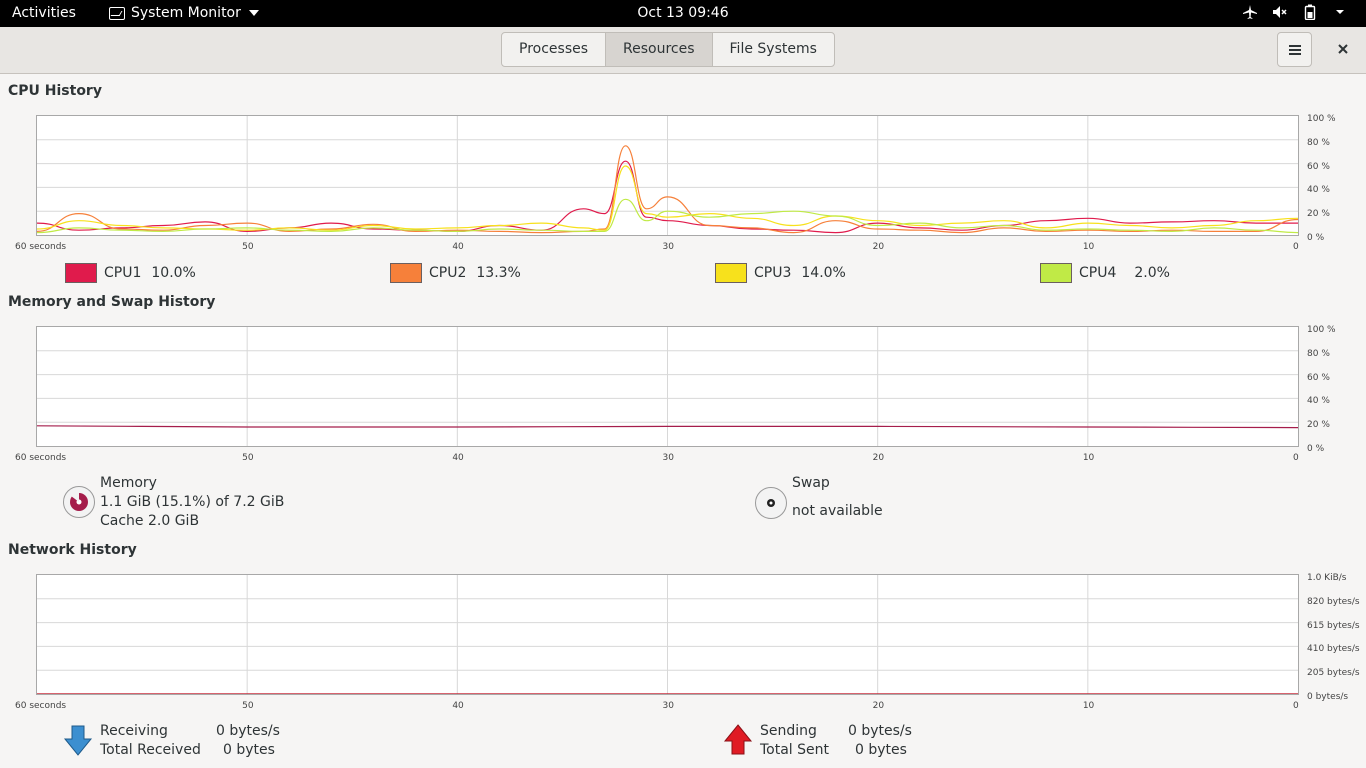  Describe the element at coordinates (667, 427) in the screenshot. I see `memory-series-memory` at that location.